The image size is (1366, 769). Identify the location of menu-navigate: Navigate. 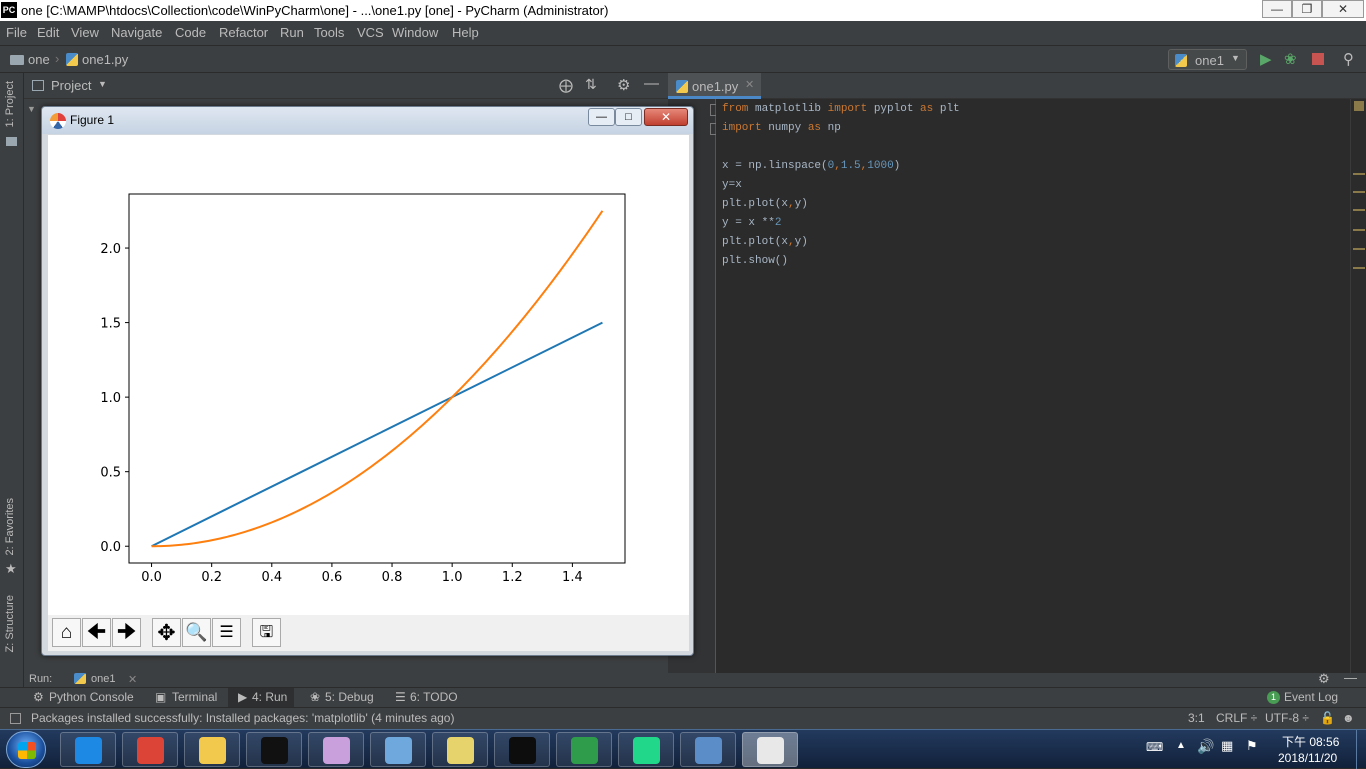
(137, 32).